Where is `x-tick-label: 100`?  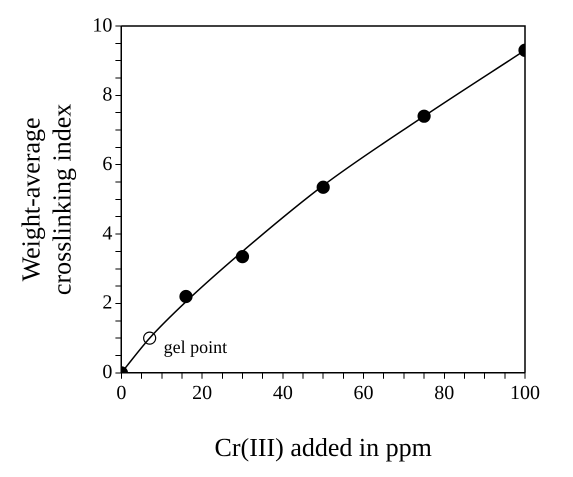
x-tick-label: 100 is located at coordinates (525, 393).